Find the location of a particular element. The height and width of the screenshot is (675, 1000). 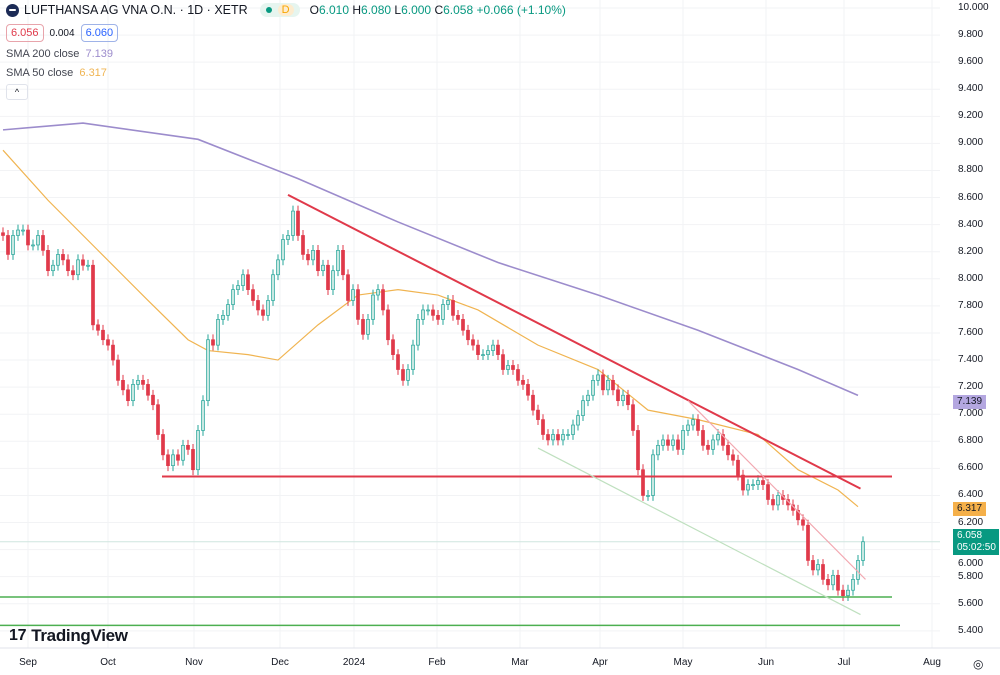

settings-gear-icon: ◎ is located at coordinates (978, 664).